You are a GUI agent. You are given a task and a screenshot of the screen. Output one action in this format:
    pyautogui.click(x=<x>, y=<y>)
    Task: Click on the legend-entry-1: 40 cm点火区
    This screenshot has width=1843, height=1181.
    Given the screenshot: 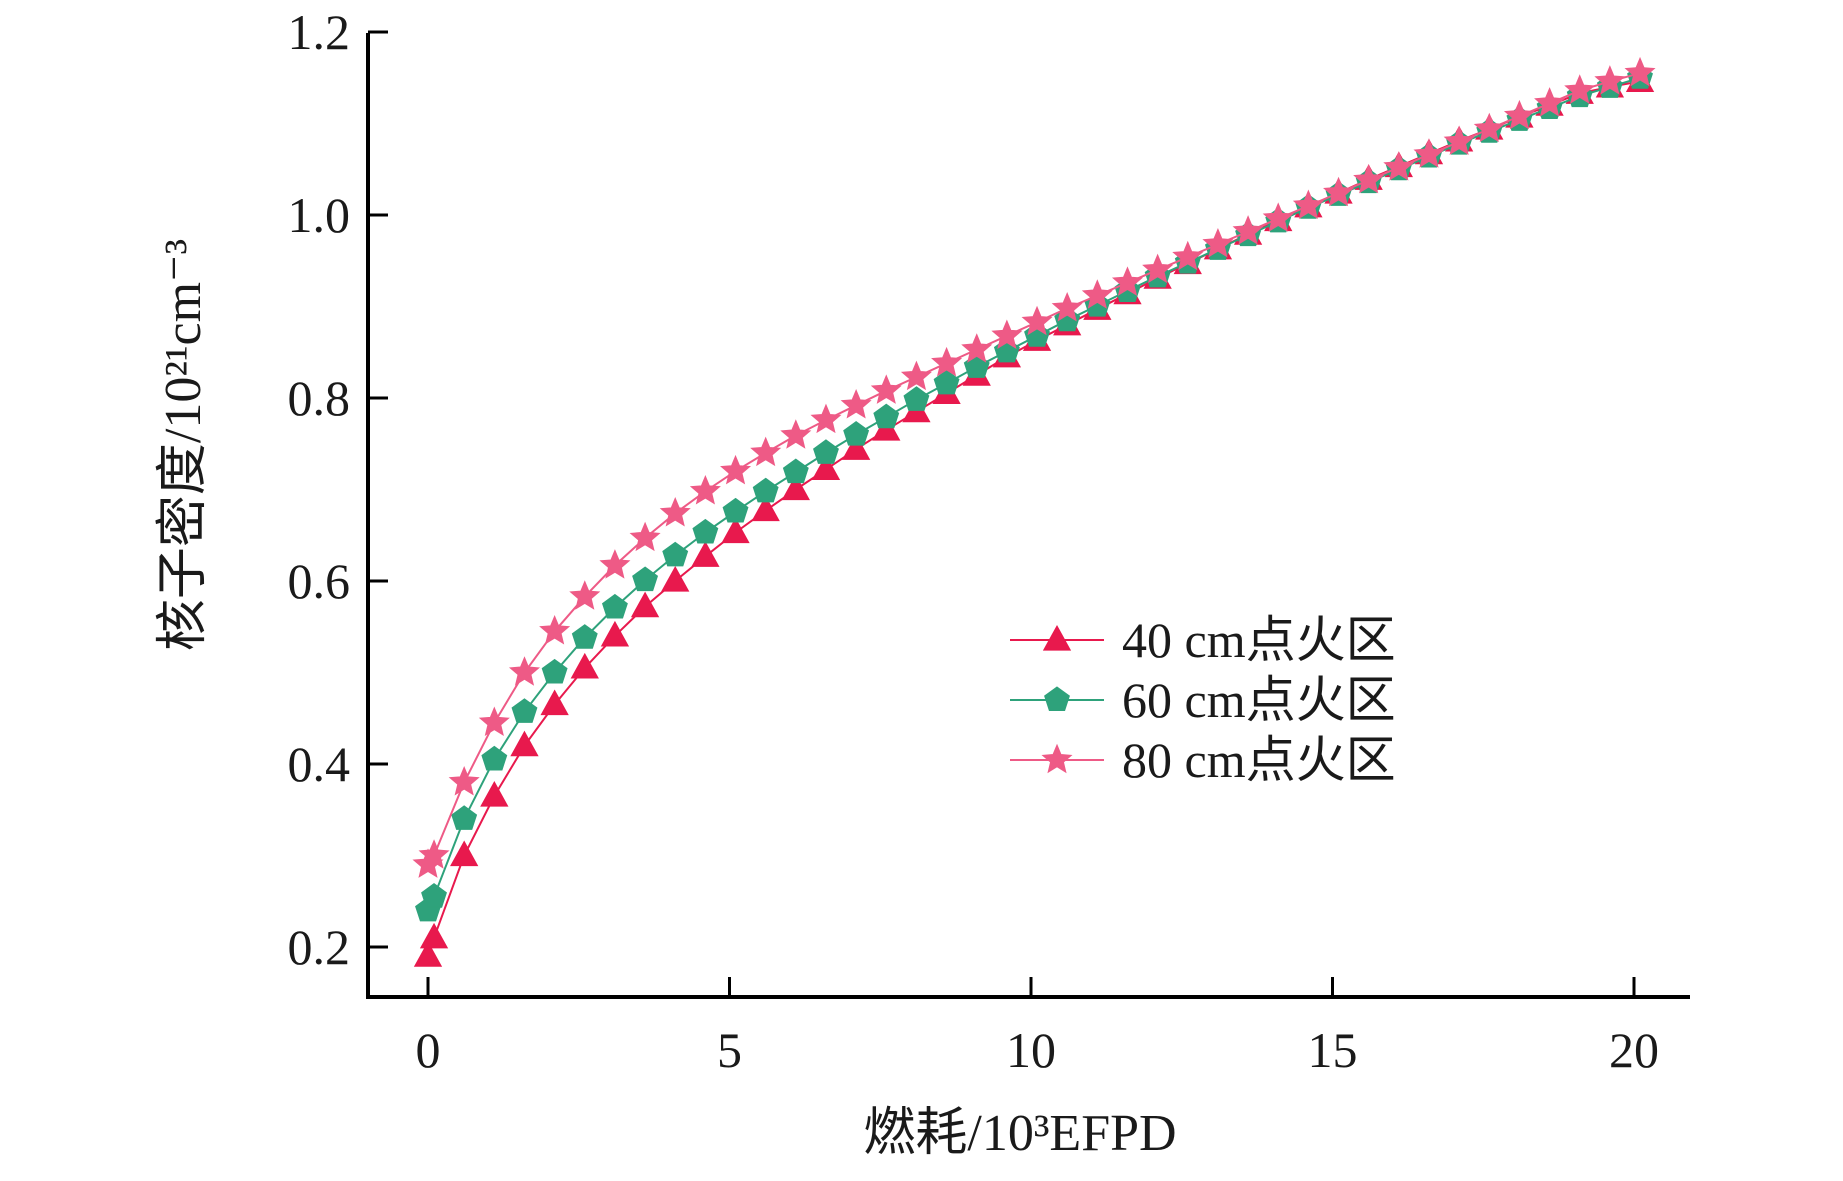 What is the action you would take?
    pyautogui.click(x=1203, y=640)
    